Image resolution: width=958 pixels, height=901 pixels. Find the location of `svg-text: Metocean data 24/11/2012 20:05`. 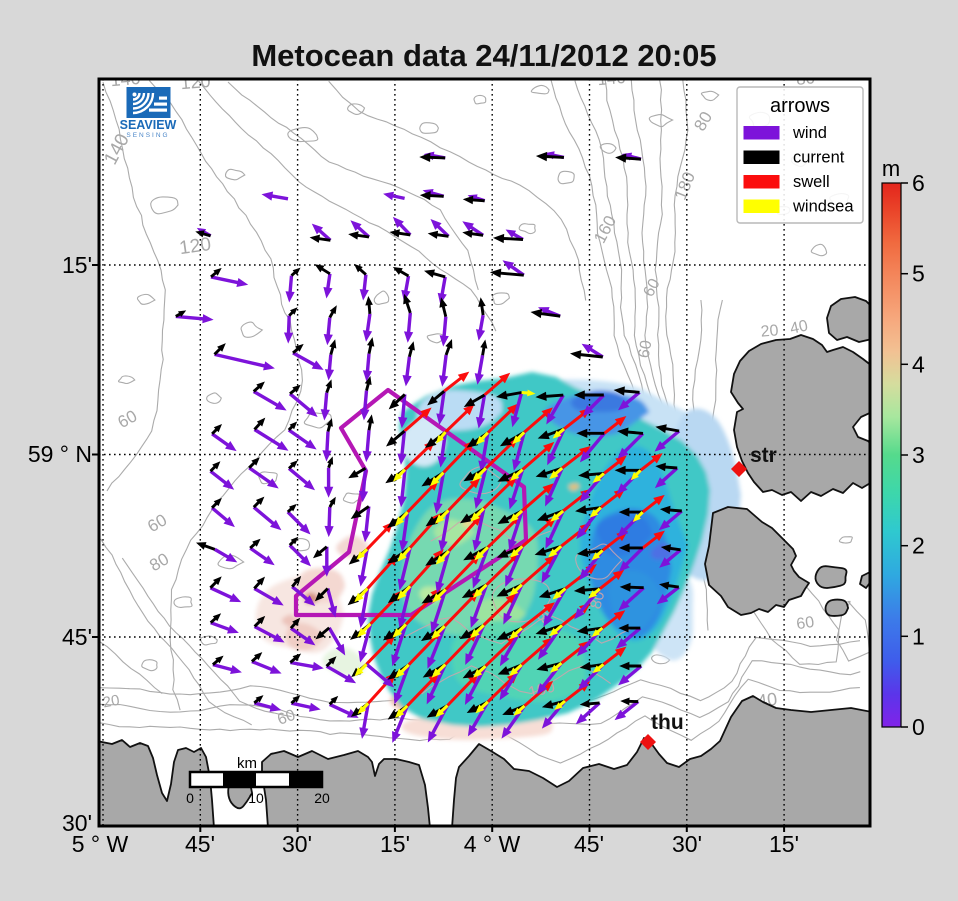

svg-text: Metocean data 24/11/2012 20:05 is located at coordinates (483, 55).